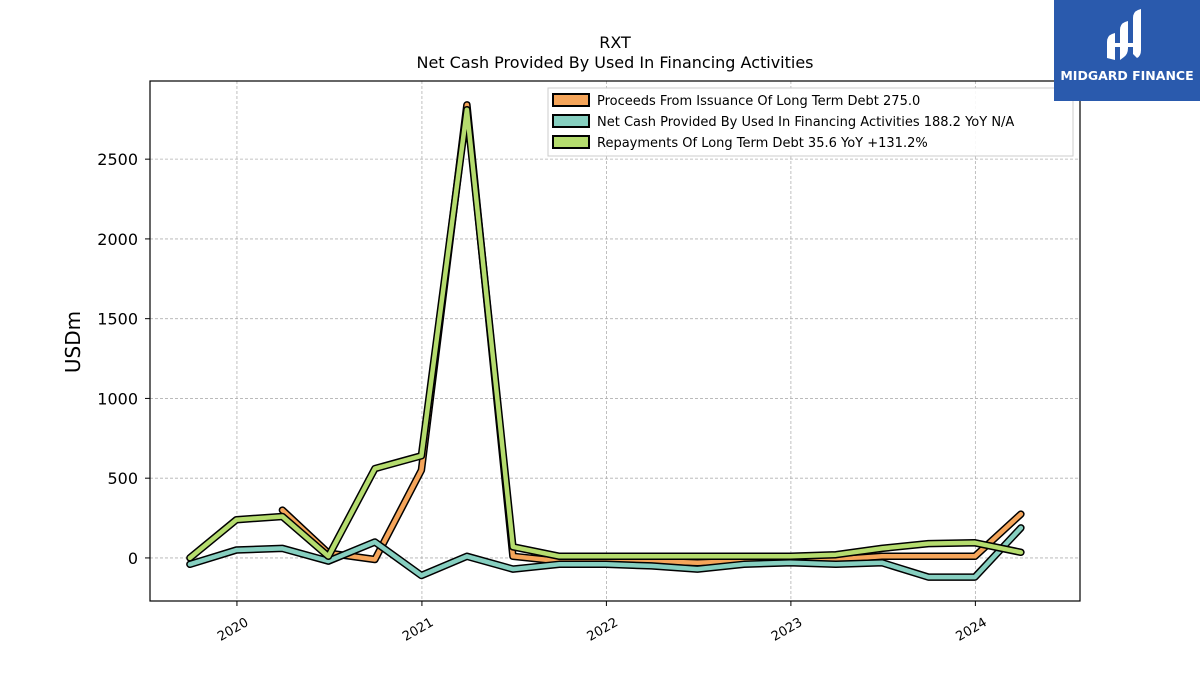 This screenshot has width=1200, height=675. Describe the element at coordinates (73, 342) in the screenshot. I see `y-axis-label: USDm` at that location.